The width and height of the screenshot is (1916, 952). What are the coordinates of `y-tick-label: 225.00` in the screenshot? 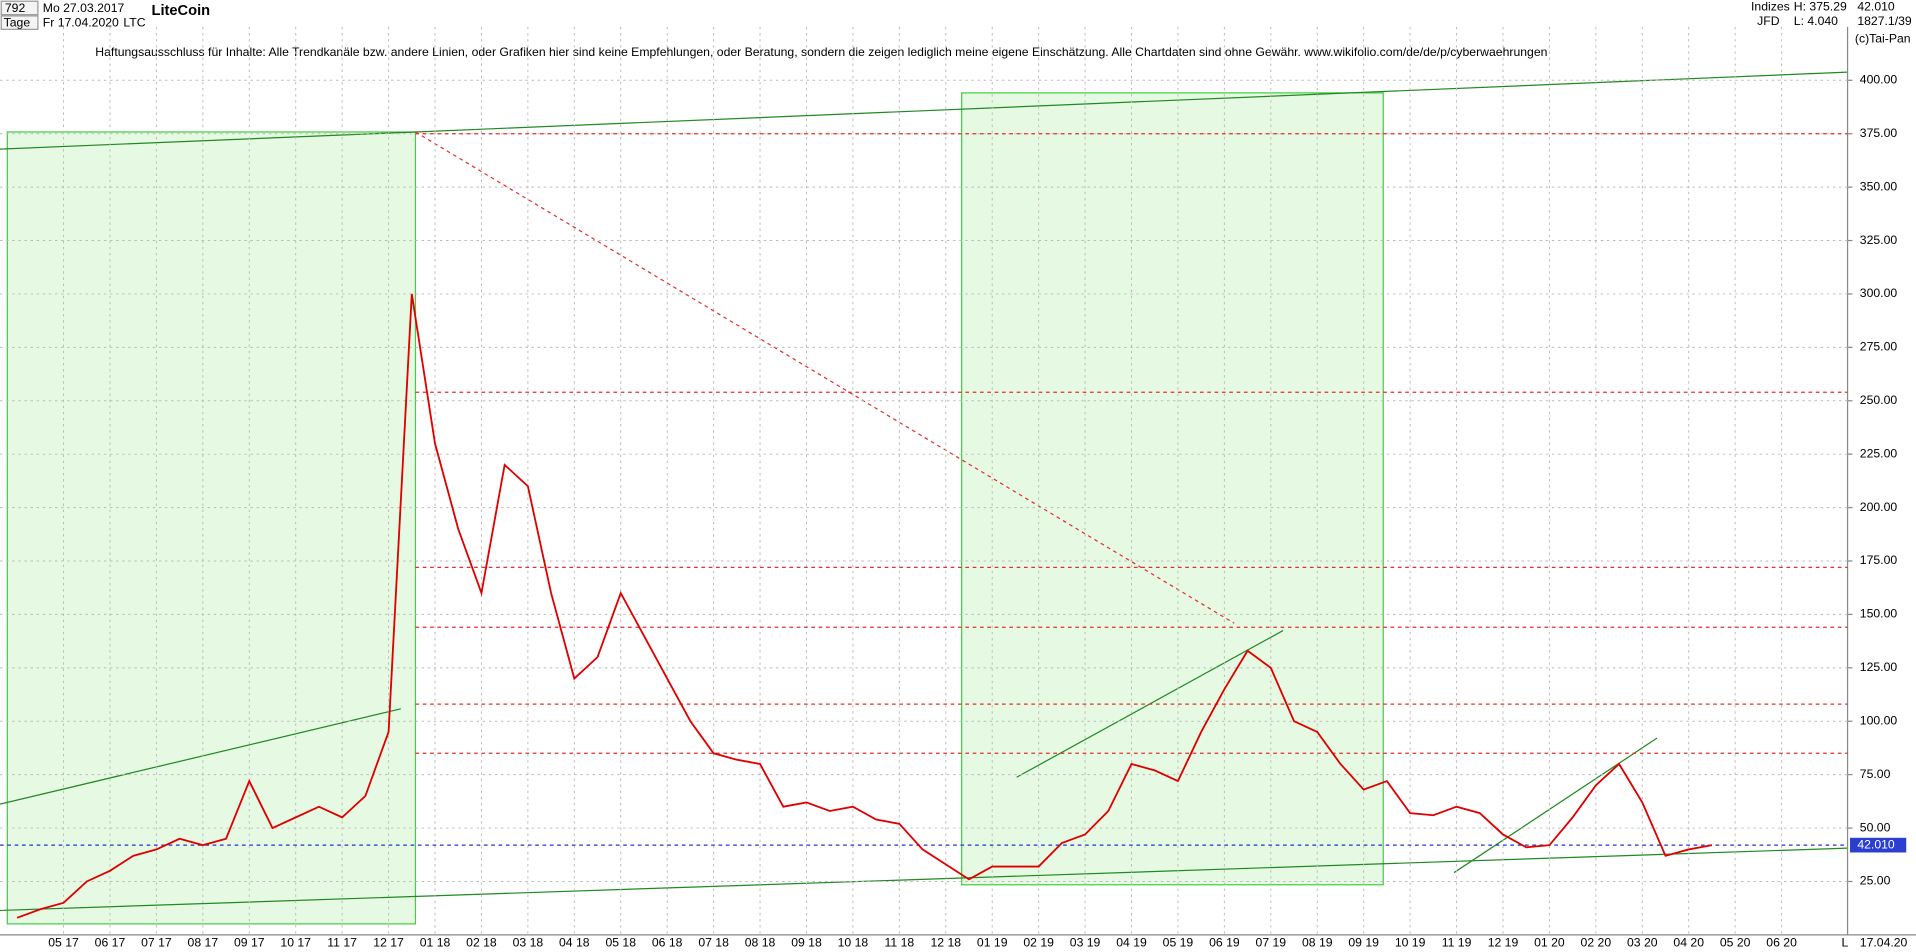 It's located at (1879, 453).